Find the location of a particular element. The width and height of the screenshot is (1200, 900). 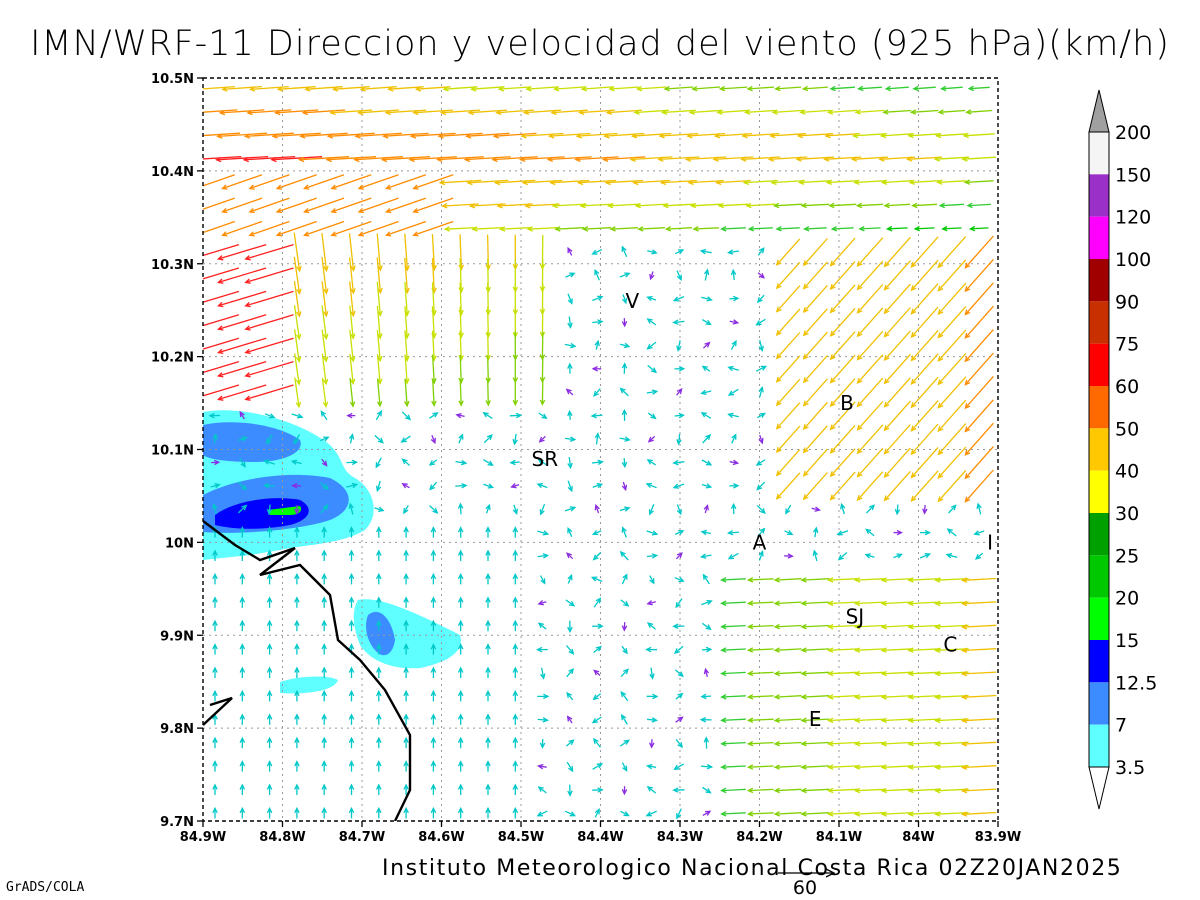

shade-12.5 is located at coordinates (262, 513).